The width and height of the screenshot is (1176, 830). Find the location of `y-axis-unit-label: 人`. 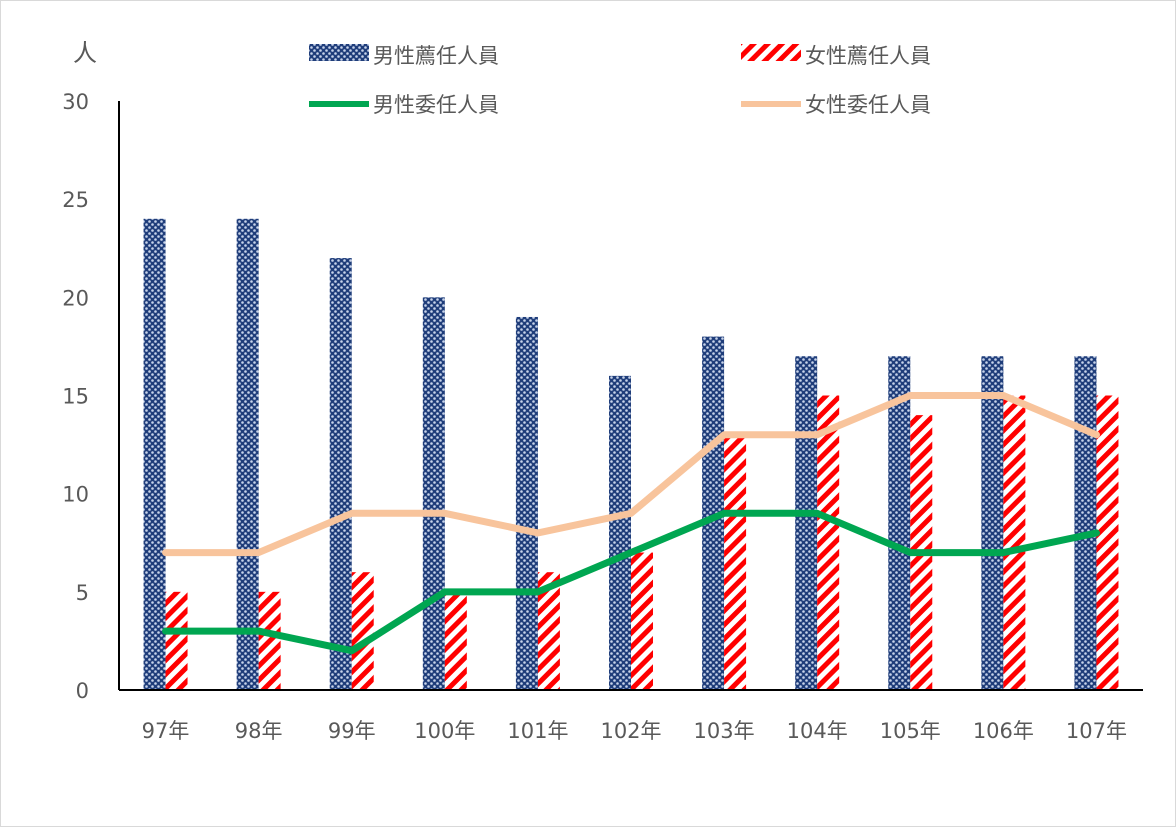

y-axis-unit-label: 人 is located at coordinates (85, 53).